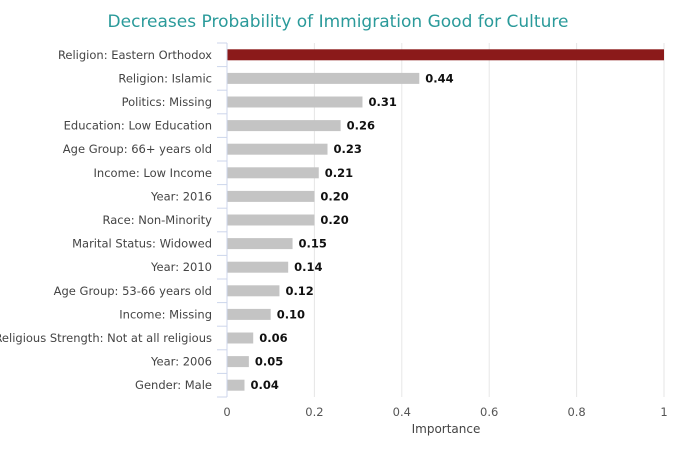 Image resolution: width=675 pixels, height=450 pixels. Describe the element at coordinates (489, 412) in the screenshot. I see `x-tick-label: 0.6` at that location.